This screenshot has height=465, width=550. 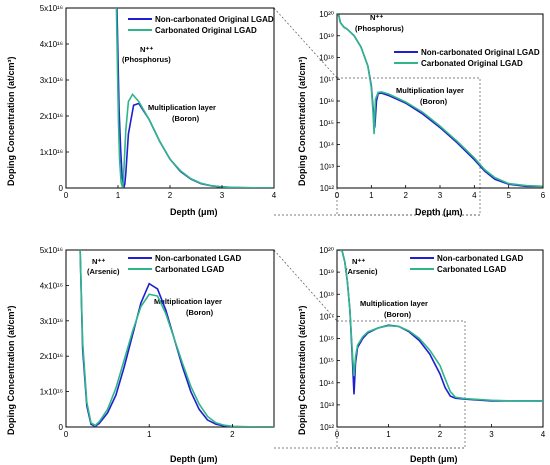 What do you see at coordinates (508, 195) in the screenshot?
I see `x-tick-label: 5` at bounding box center [508, 195].